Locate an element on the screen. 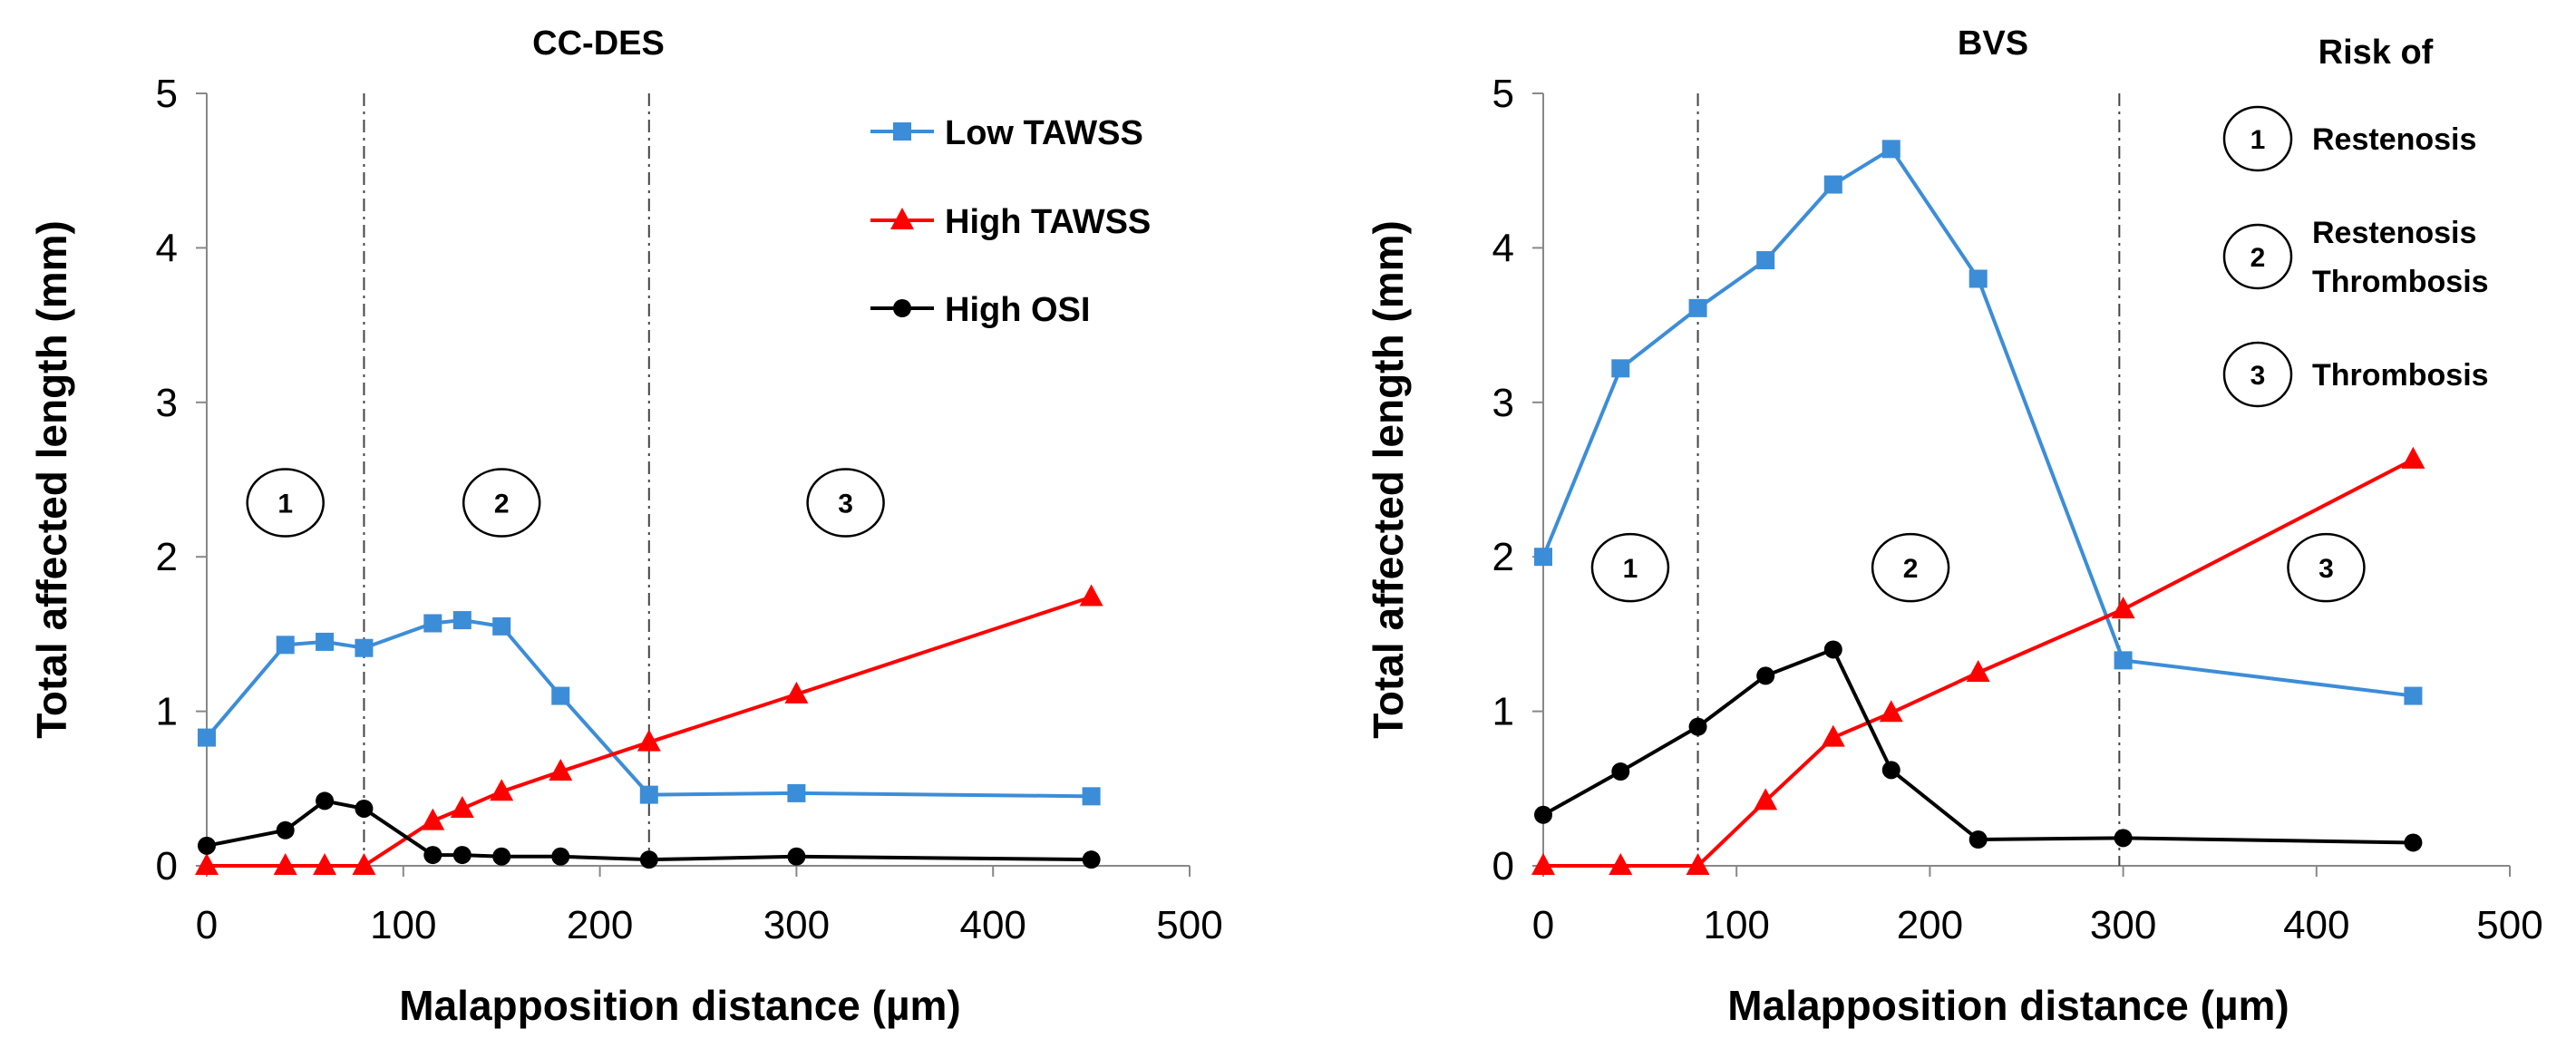  legend-entry: High TAWSS is located at coordinates (1010, 222).